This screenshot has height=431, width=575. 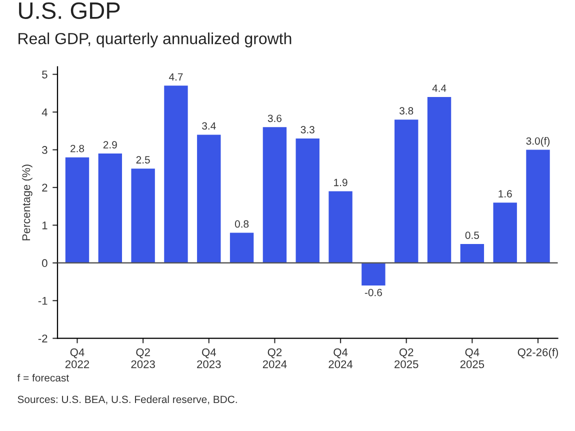 What do you see at coordinates (127, 399) in the screenshot?
I see `source-note: Sources: U.S. BEA, U.S. Federal reserve, BDC.` at bounding box center [127, 399].